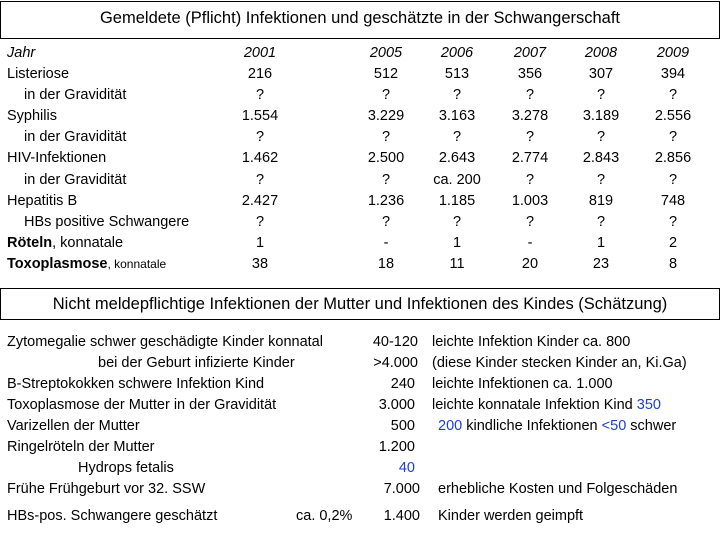 This screenshot has width=720, height=540. I want to click on table-row-label: HIV-Infektionen, so click(57, 158).